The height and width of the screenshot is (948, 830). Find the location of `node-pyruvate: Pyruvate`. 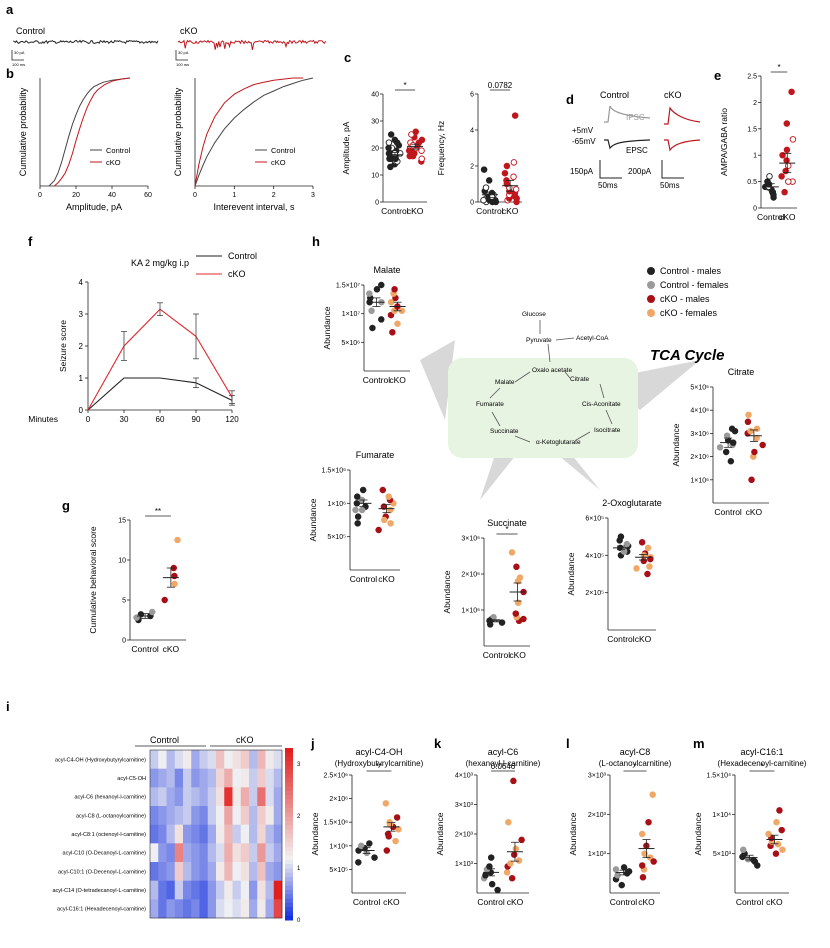

node-pyruvate: Pyruvate is located at coordinates (539, 340).